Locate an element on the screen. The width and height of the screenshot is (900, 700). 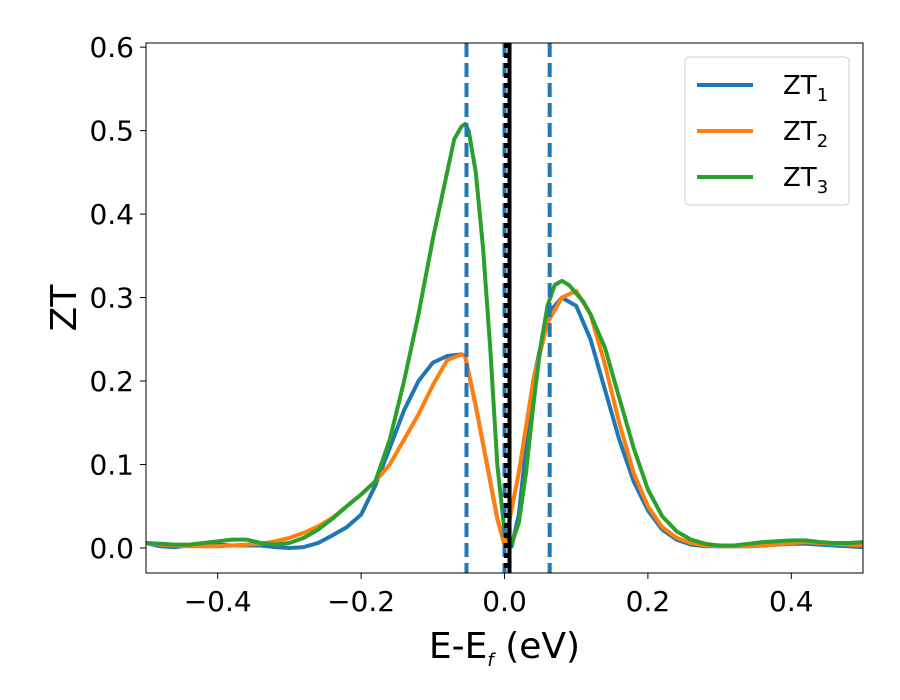
legend-label-zt2: ZT2 is located at coordinates (805, 134).